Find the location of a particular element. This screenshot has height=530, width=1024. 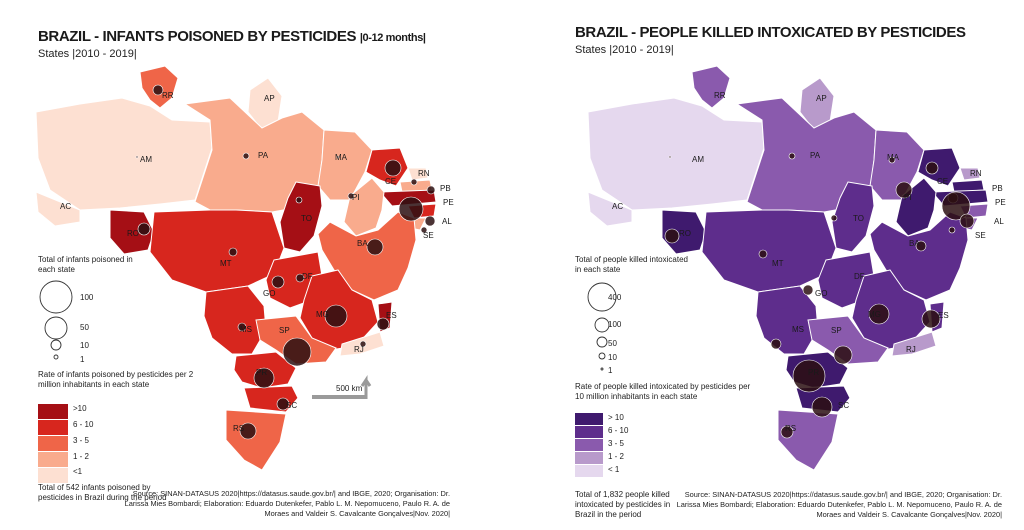

bubble-sc is located at coordinates (283, 404).